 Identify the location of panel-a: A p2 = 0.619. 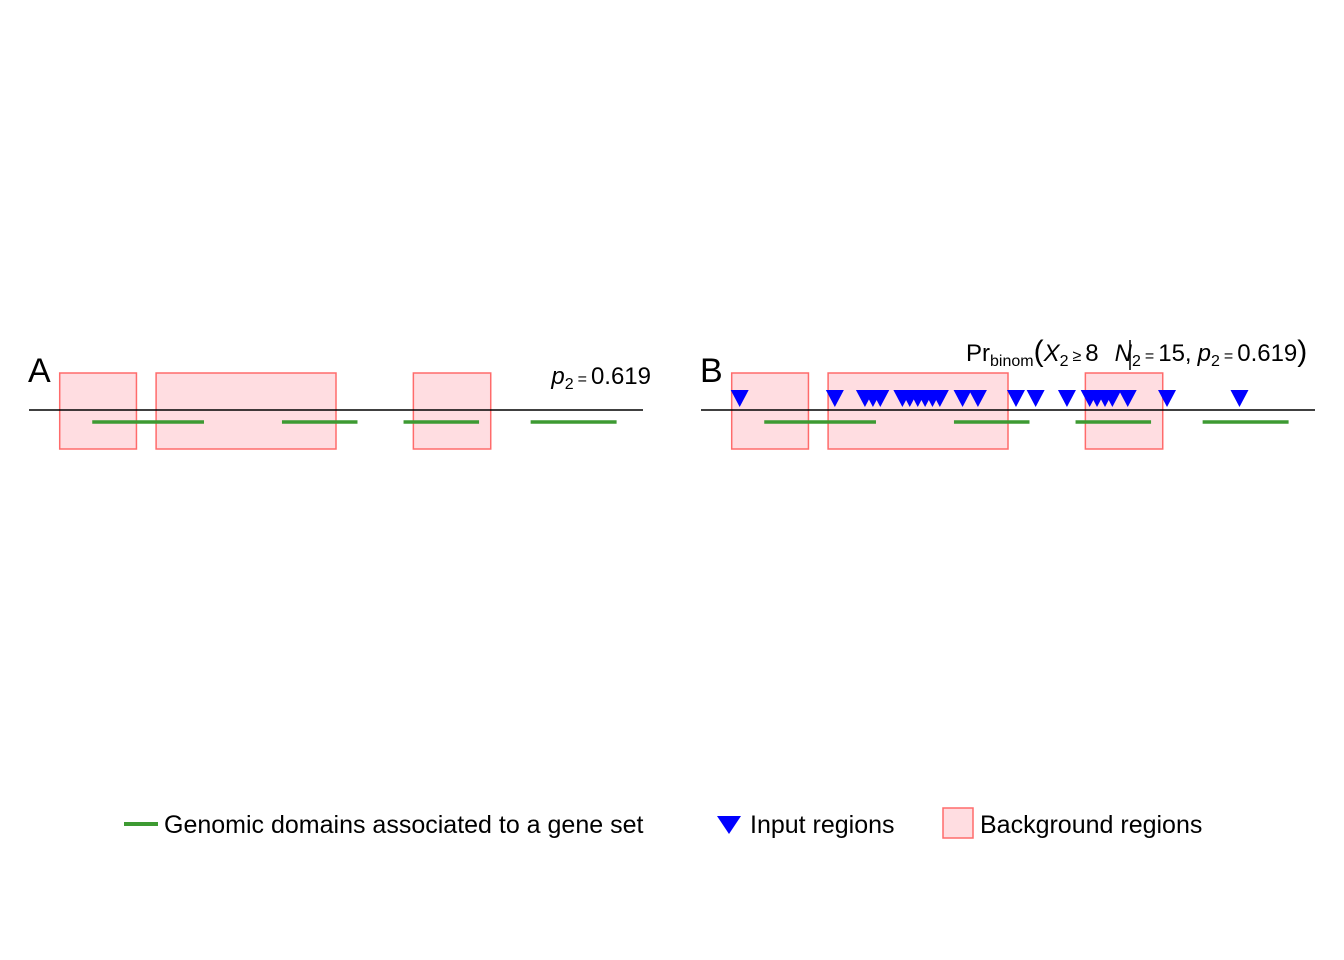
(339, 401).